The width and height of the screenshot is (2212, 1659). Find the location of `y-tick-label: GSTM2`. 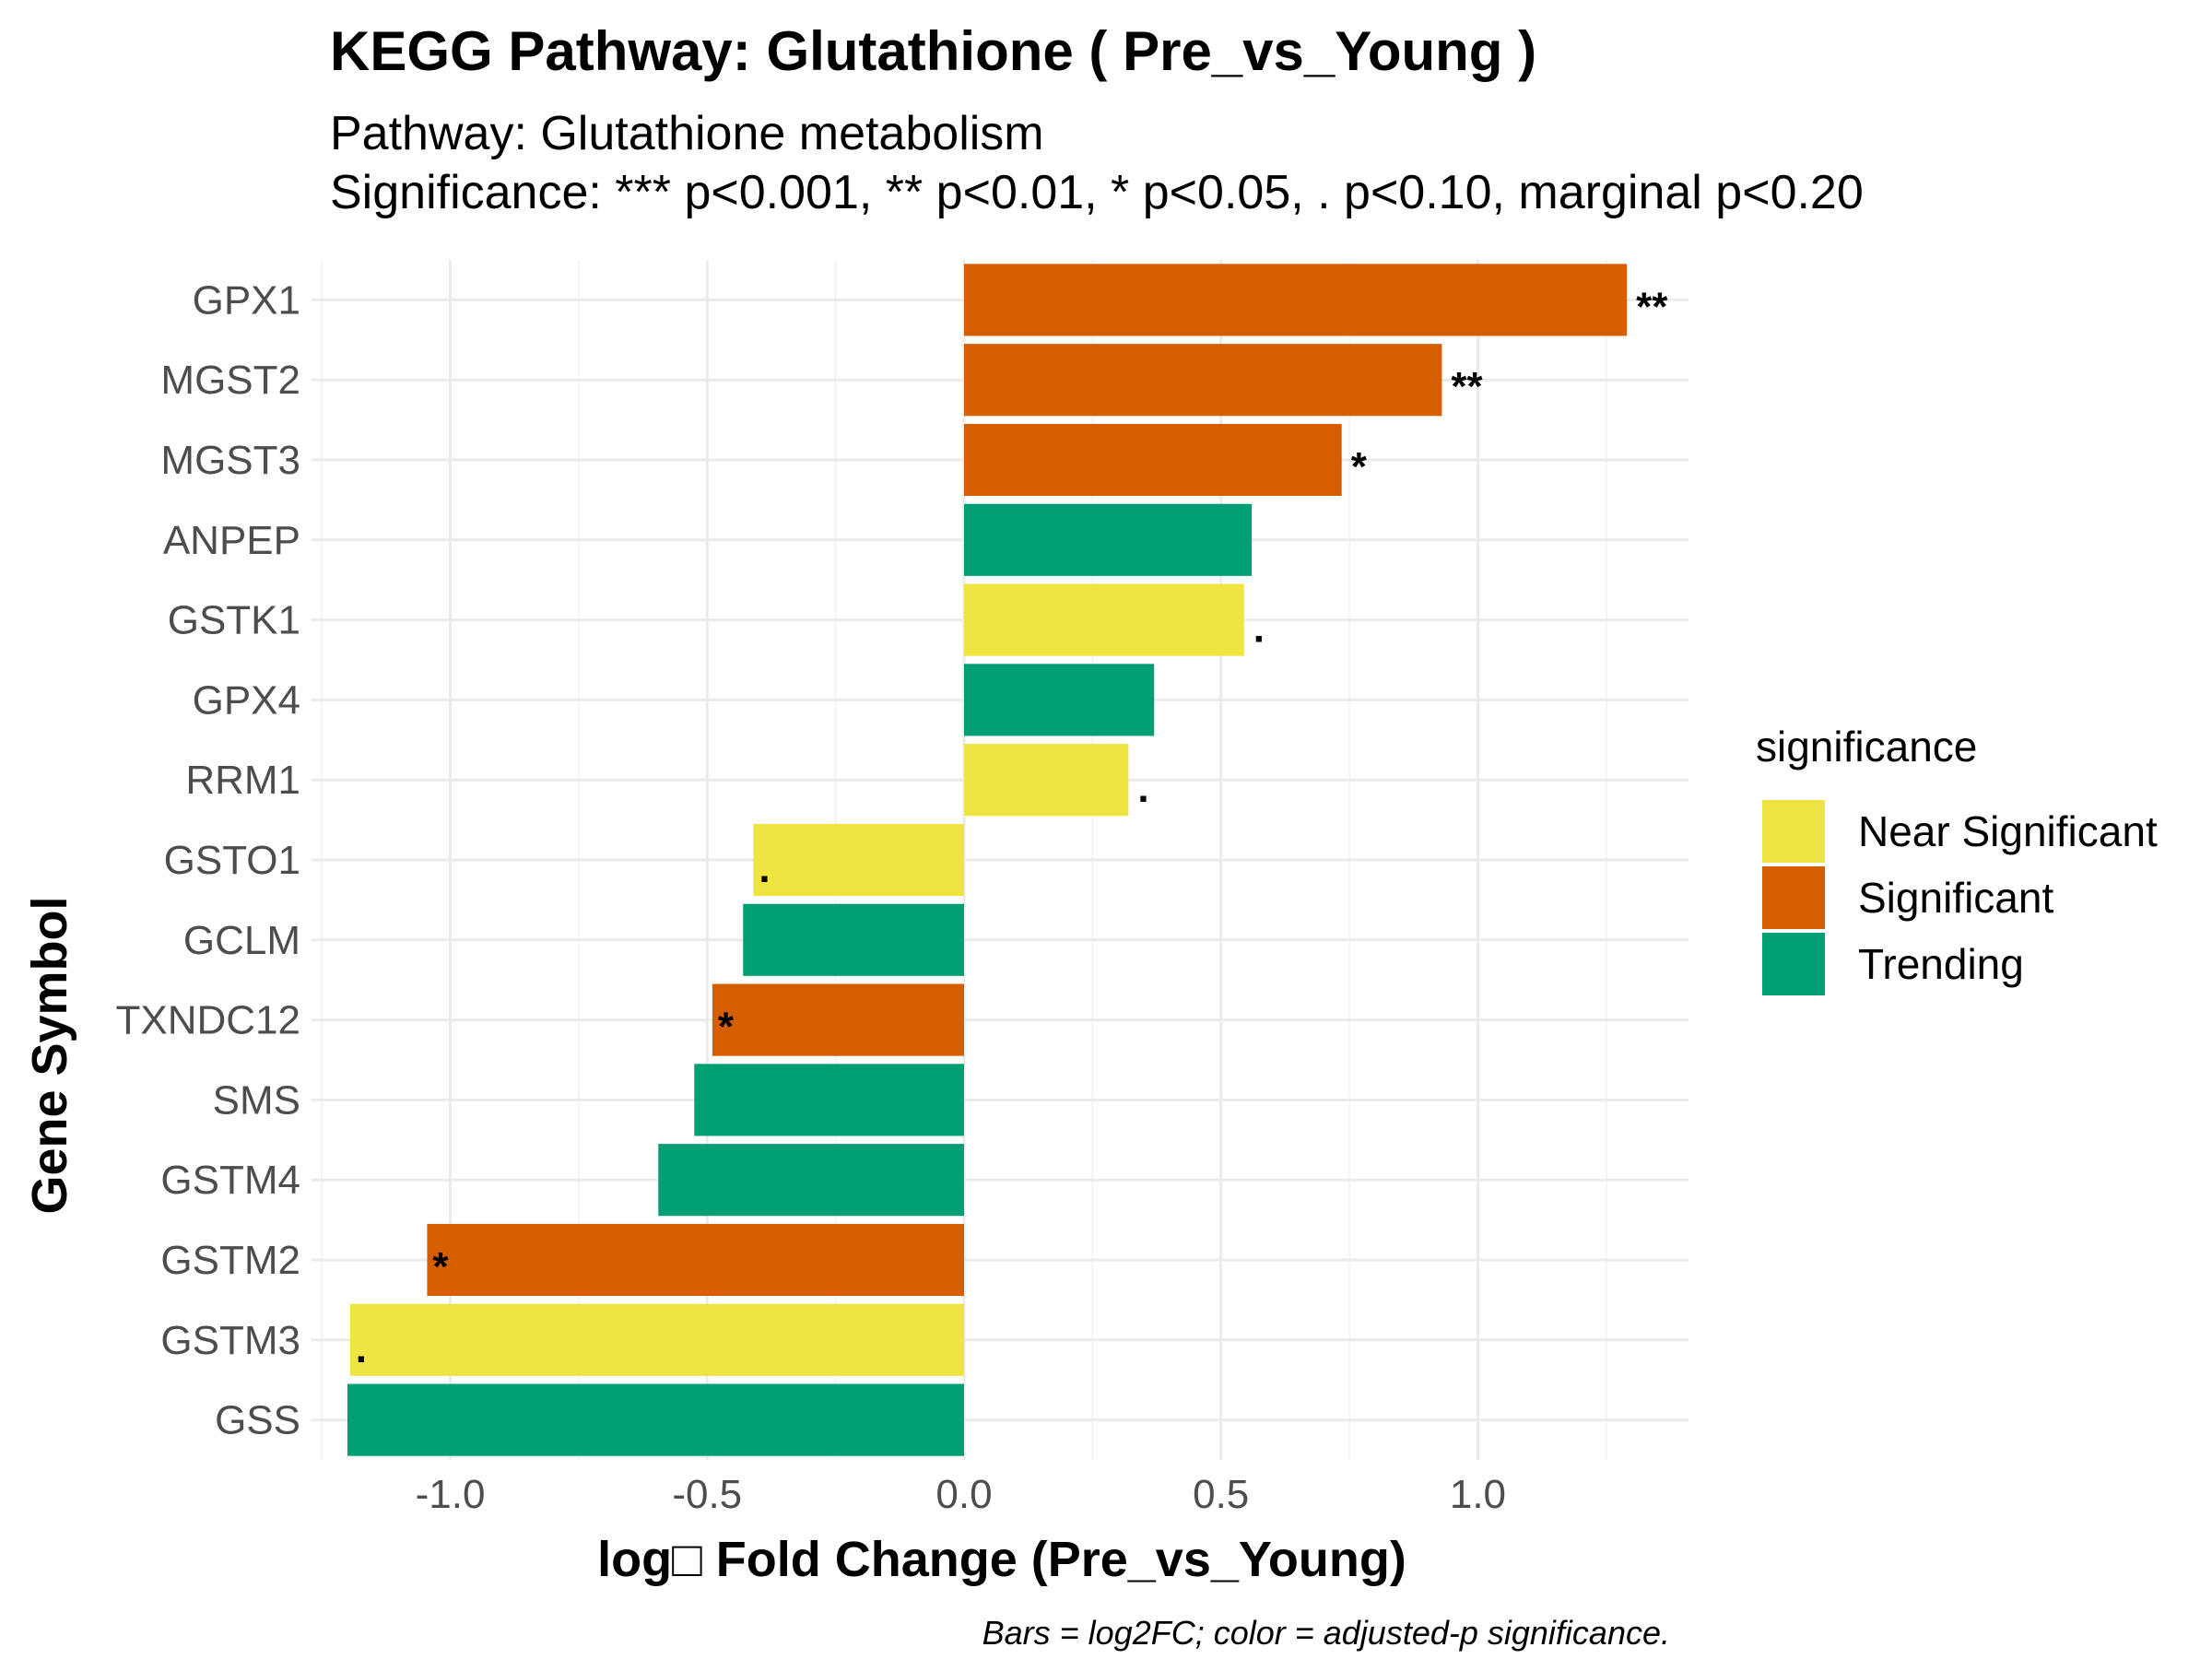

y-tick-label: GSTM2 is located at coordinates (230, 1260).